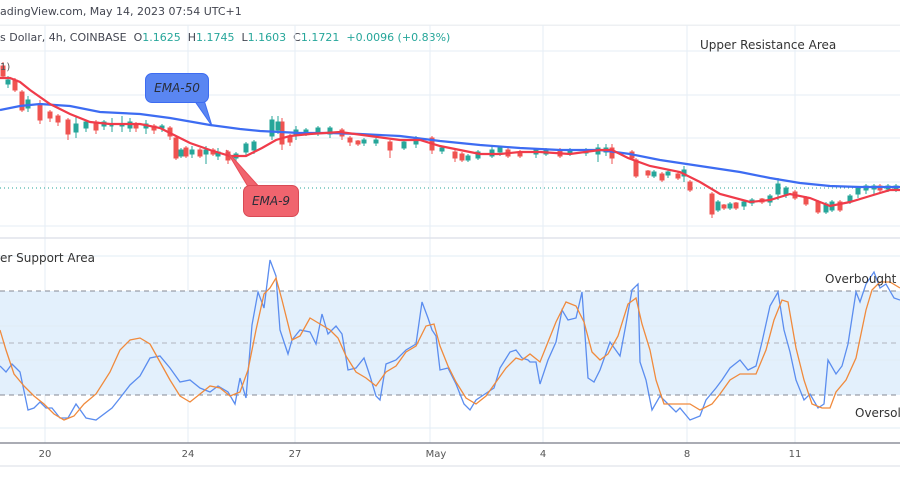  I want to click on symbol-name: s Dollar, 4h, COINBASE, so click(63, 37).